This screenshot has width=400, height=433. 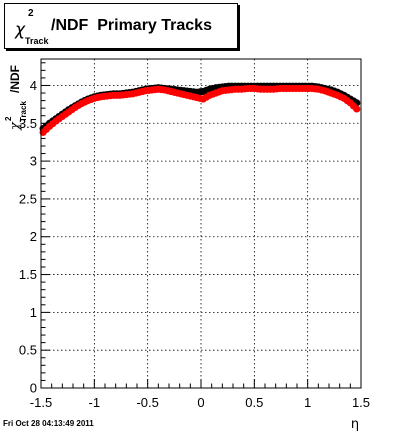 I want to click on title-chi-symbol: χ, so click(x=20, y=30).